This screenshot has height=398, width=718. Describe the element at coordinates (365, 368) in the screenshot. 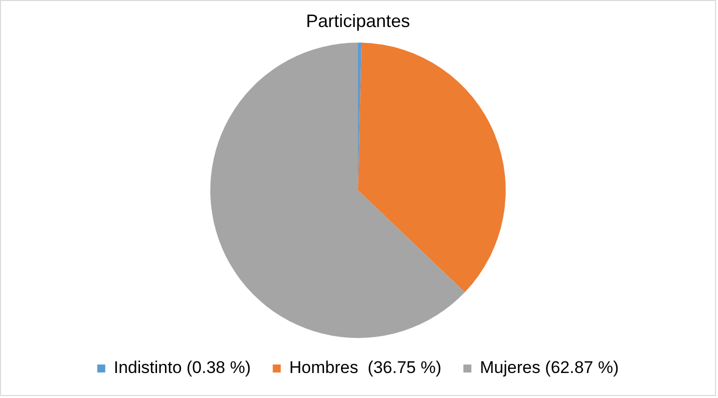

I see `legend-label: Hombres (36.75 %)` at that location.